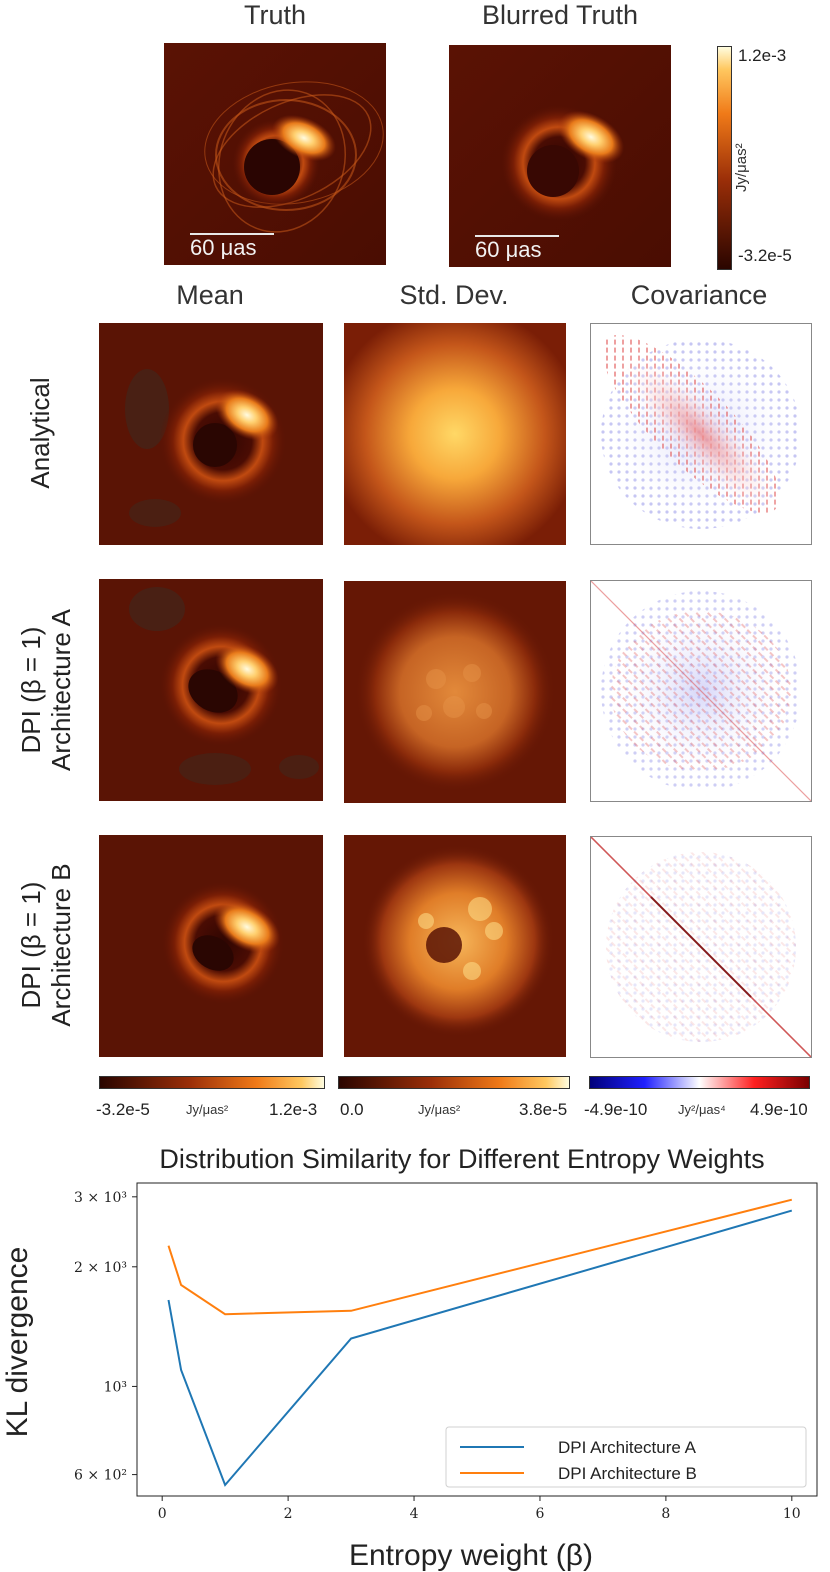 The height and width of the screenshot is (1572, 830). What do you see at coordinates (665, 1514) in the screenshot?
I see `x-tick-label: 8` at bounding box center [665, 1514].